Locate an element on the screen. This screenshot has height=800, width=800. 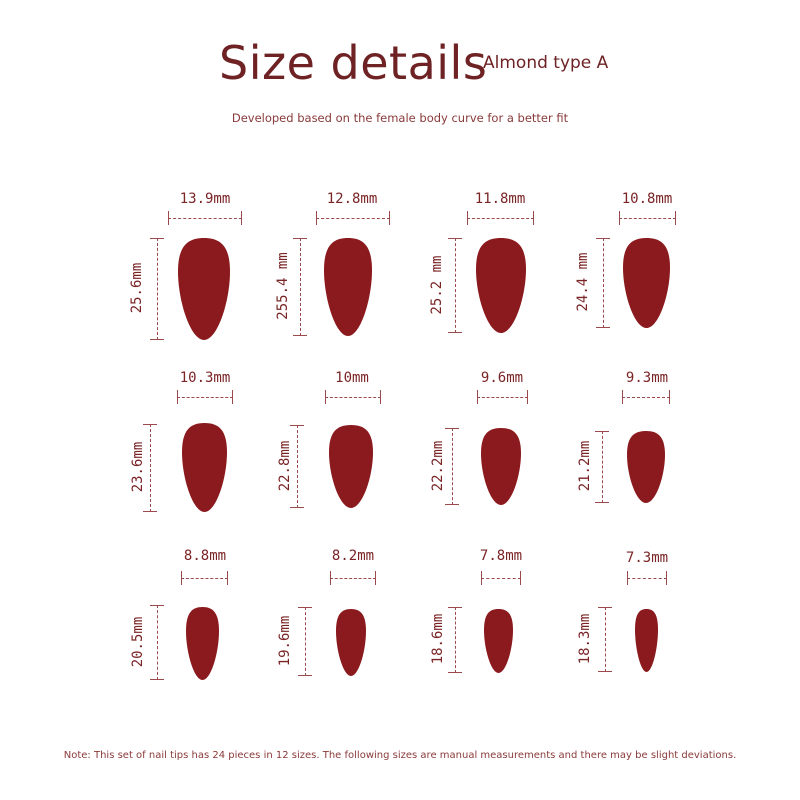
width-label: 8.8mm is located at coordinates (205, 556).